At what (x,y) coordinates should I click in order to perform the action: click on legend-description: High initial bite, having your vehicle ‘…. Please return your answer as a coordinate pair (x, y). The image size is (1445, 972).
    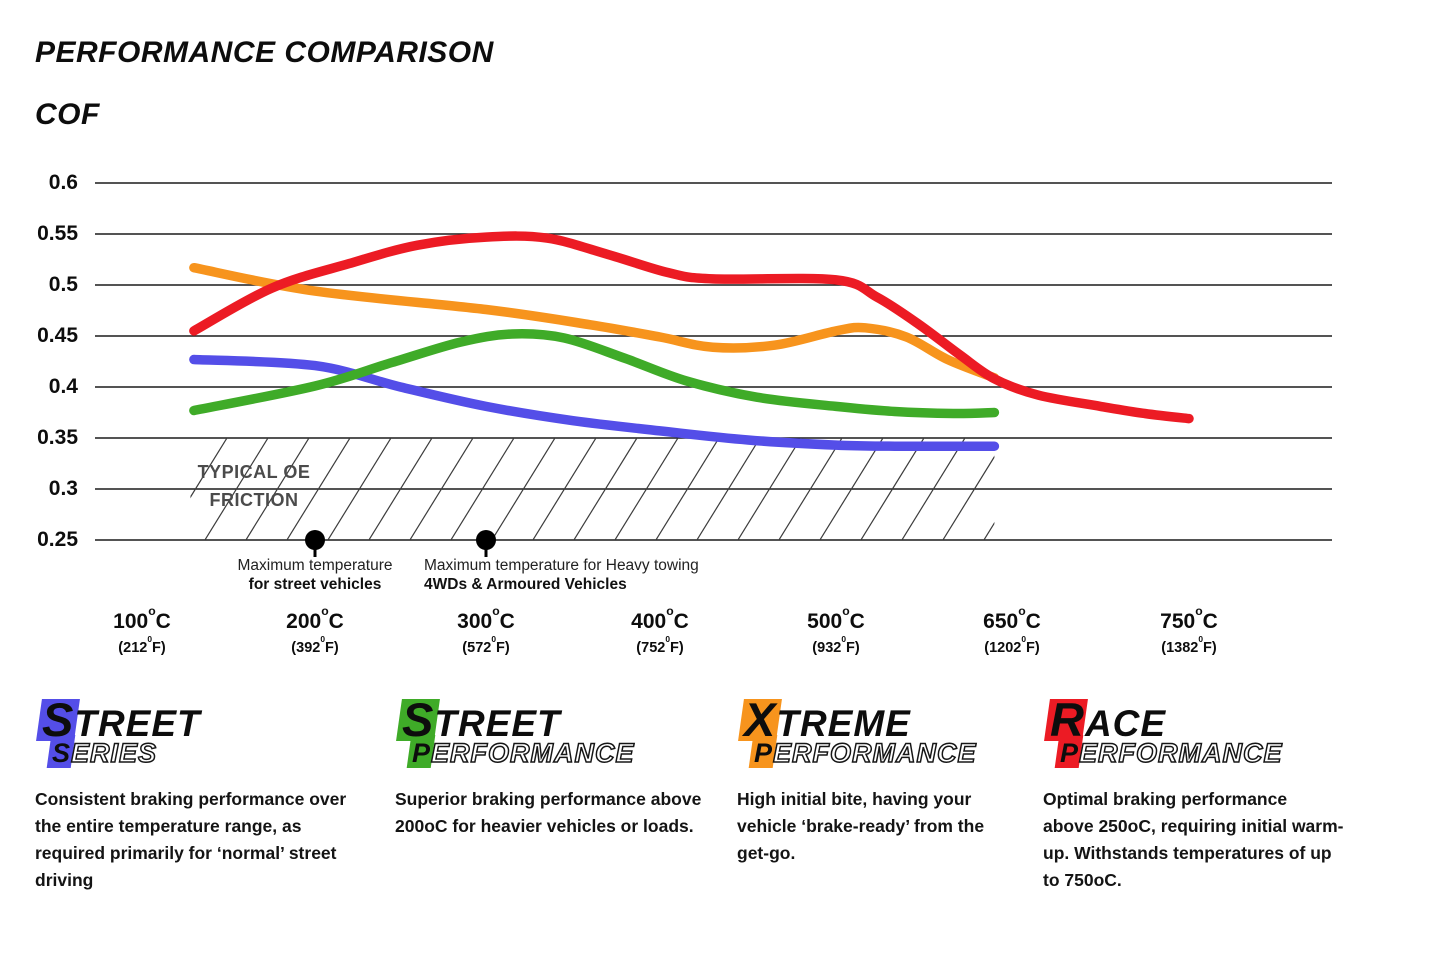
    Looking at the image, I should click on (861, 826).